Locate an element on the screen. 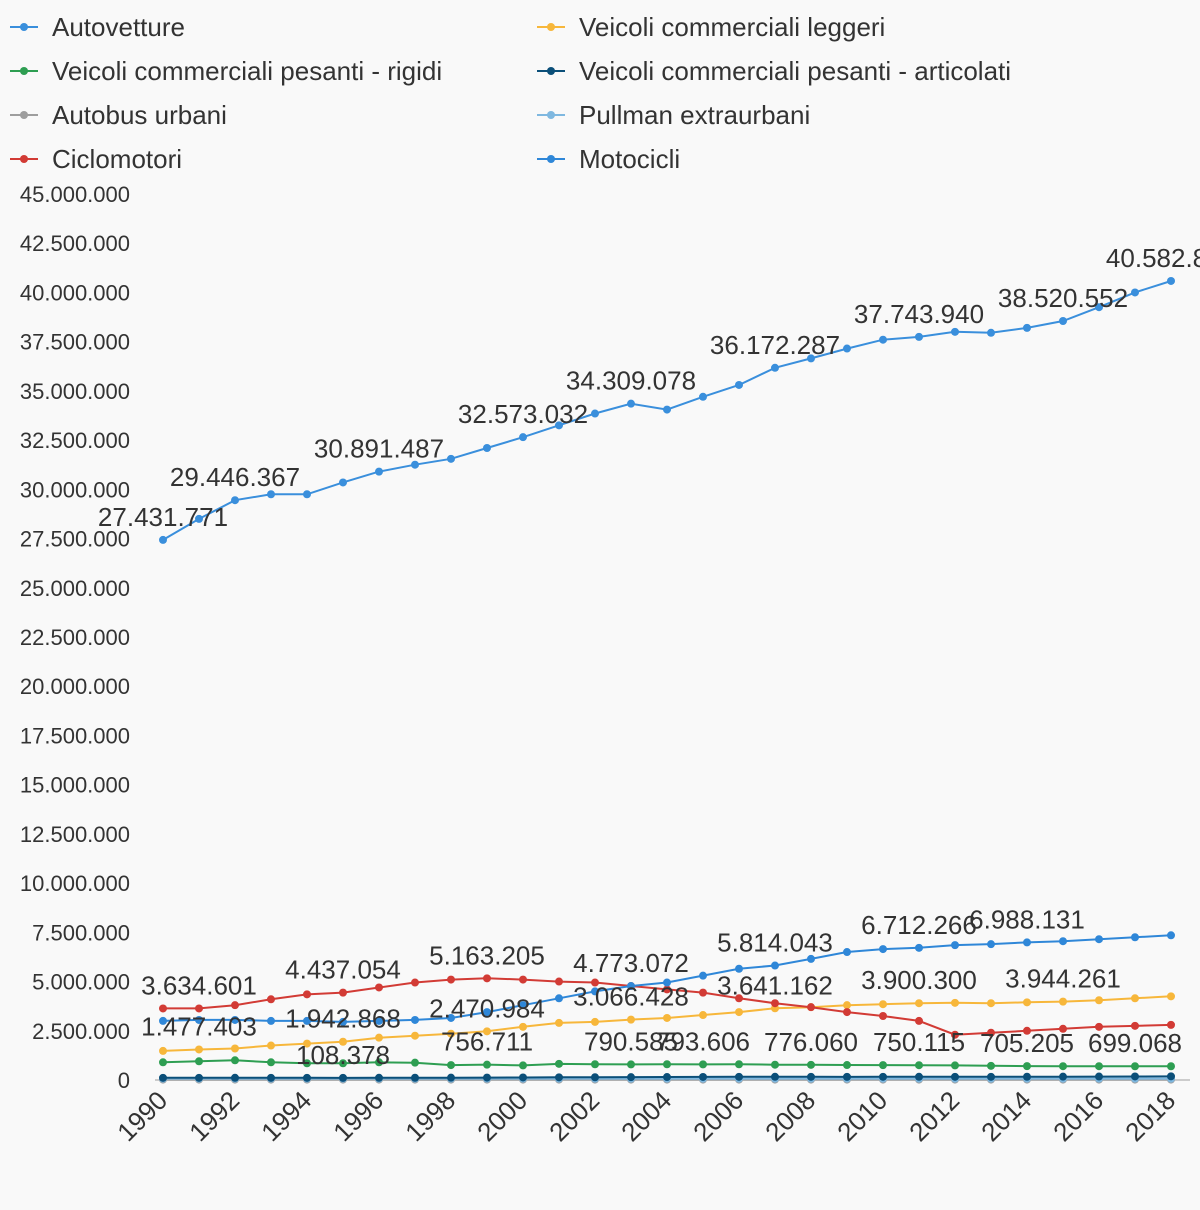 The width and height of the screenshot is (1200, 1210). legend-item-ciclomotori: Ciclomotori is located at coordinates (96, 159).